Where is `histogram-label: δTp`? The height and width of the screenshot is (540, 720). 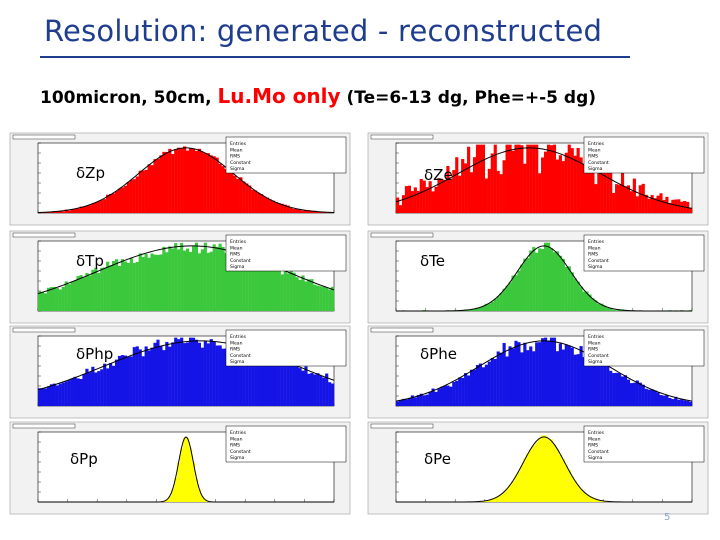 histogram-label: δTp is located at coordinates (90, 261).